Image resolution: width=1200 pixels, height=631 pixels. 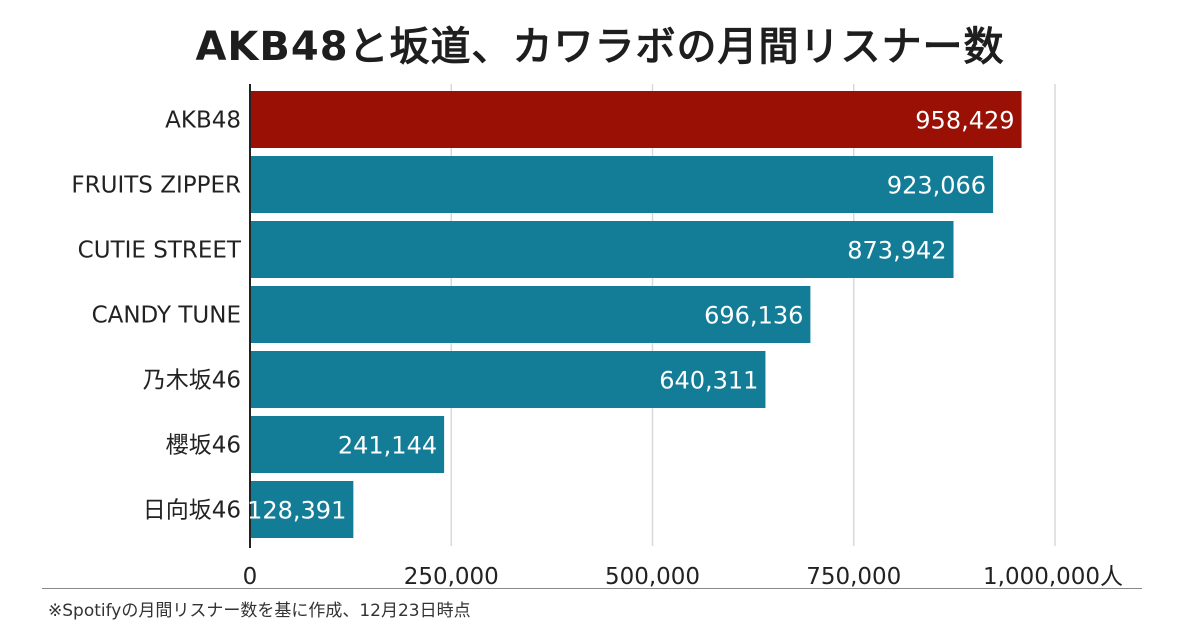 What do you see at coordinates (451, 577) in the screenshot?
I see `x-tick-label: 250,000` at bounding box center [451, 577].